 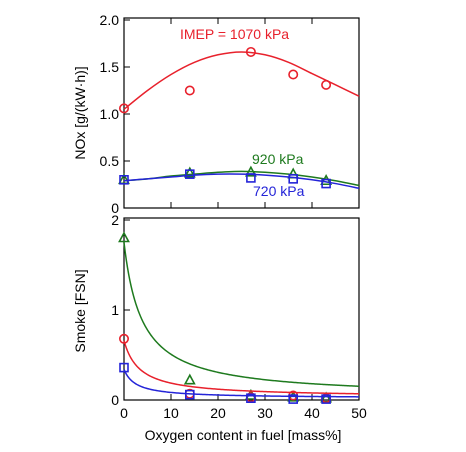 I want to click on series-label-imep-1070: IMEP = 1070 kPa, so click(x=234, y=34).